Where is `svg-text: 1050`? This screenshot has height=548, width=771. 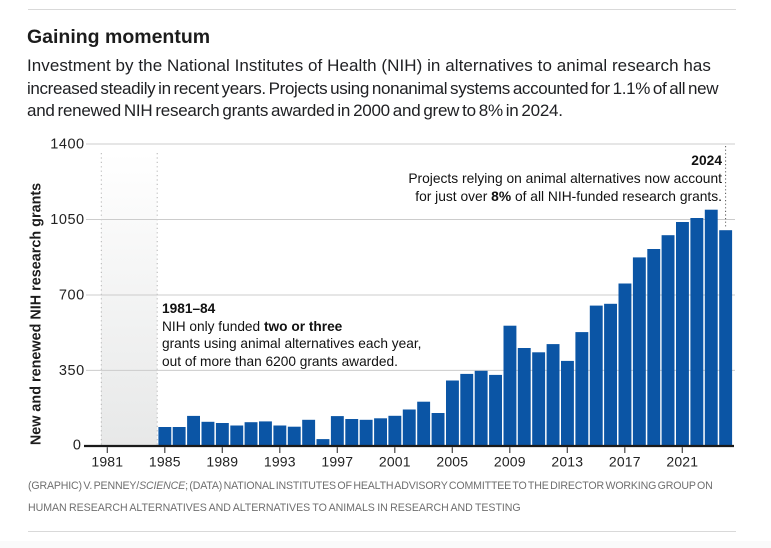 svg-text: 1050 is located at coordinates (67, 220).